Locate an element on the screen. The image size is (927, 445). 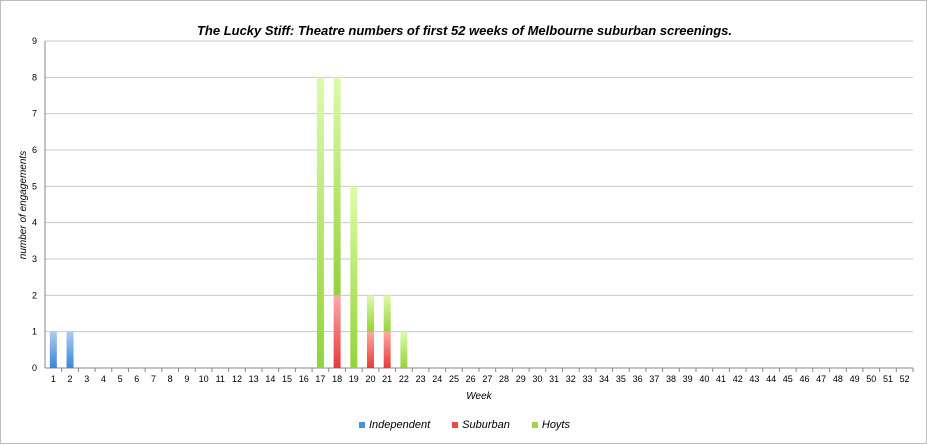
x-tick-label: 17 is located at coordinates (320, 379).